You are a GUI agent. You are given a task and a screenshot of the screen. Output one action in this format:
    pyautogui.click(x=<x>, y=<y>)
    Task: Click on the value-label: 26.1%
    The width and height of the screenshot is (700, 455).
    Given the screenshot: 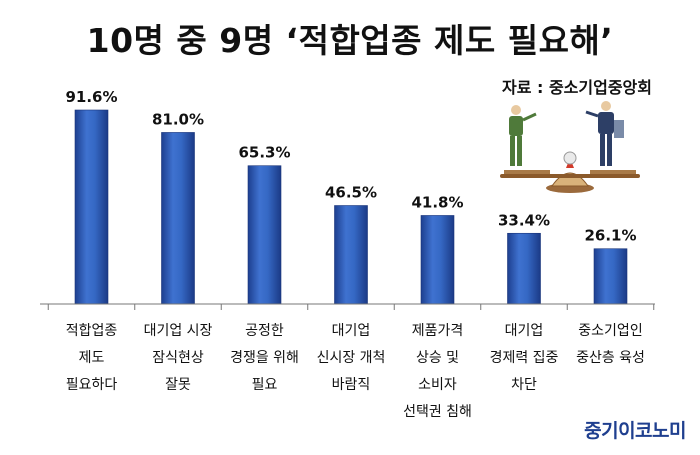 What is the action you would take?
    pyautogui.click(x=610, y=236)
    